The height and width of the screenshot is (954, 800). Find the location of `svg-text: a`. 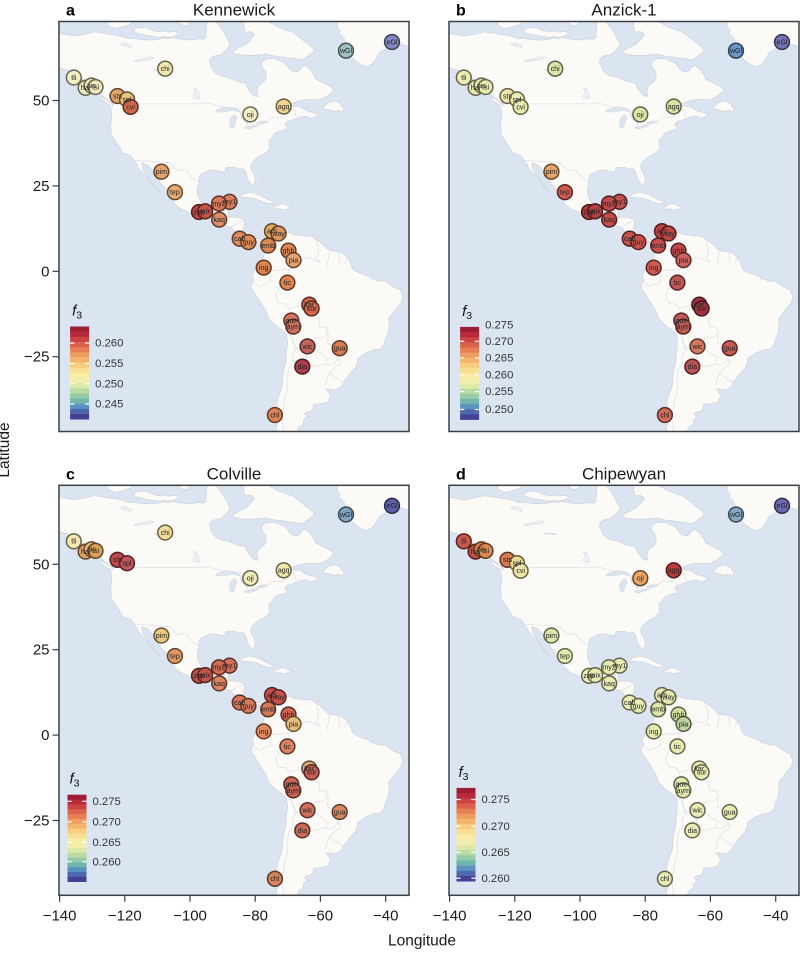

svg-text: a is located at coordinates (70, 11).